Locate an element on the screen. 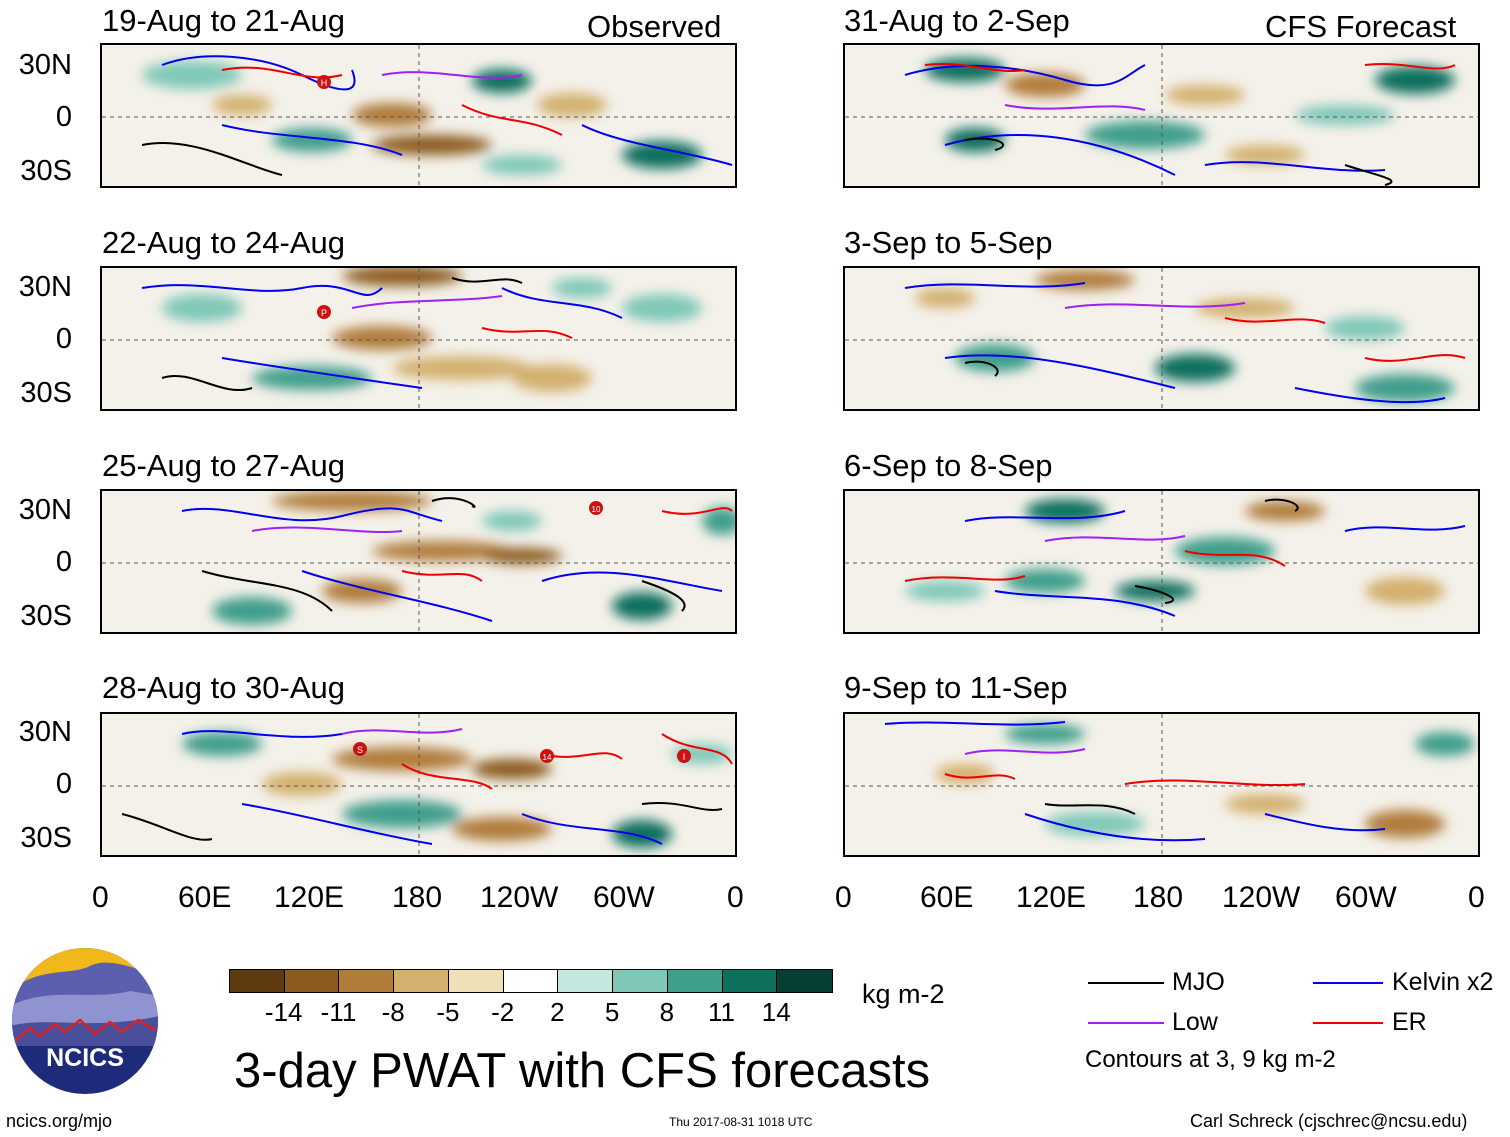 The width and height of the screenshot is (1510, 1137). storm-marker: 14 is located at coordinates (547, 756).